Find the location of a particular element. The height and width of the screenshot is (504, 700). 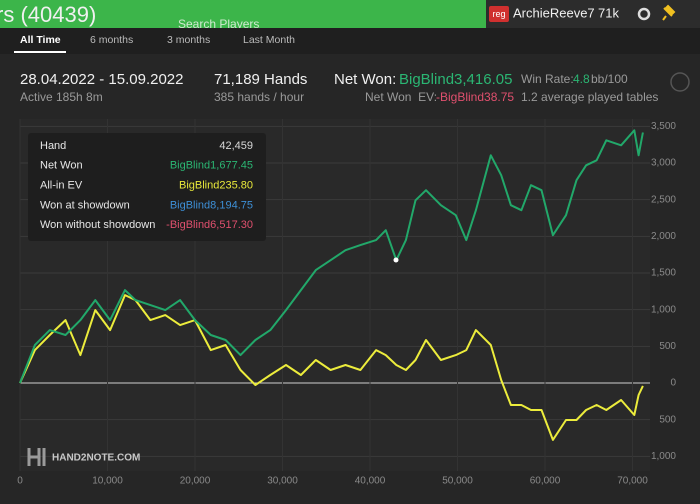

net-won-label: Net Won: is located at coordinates (365, 79).